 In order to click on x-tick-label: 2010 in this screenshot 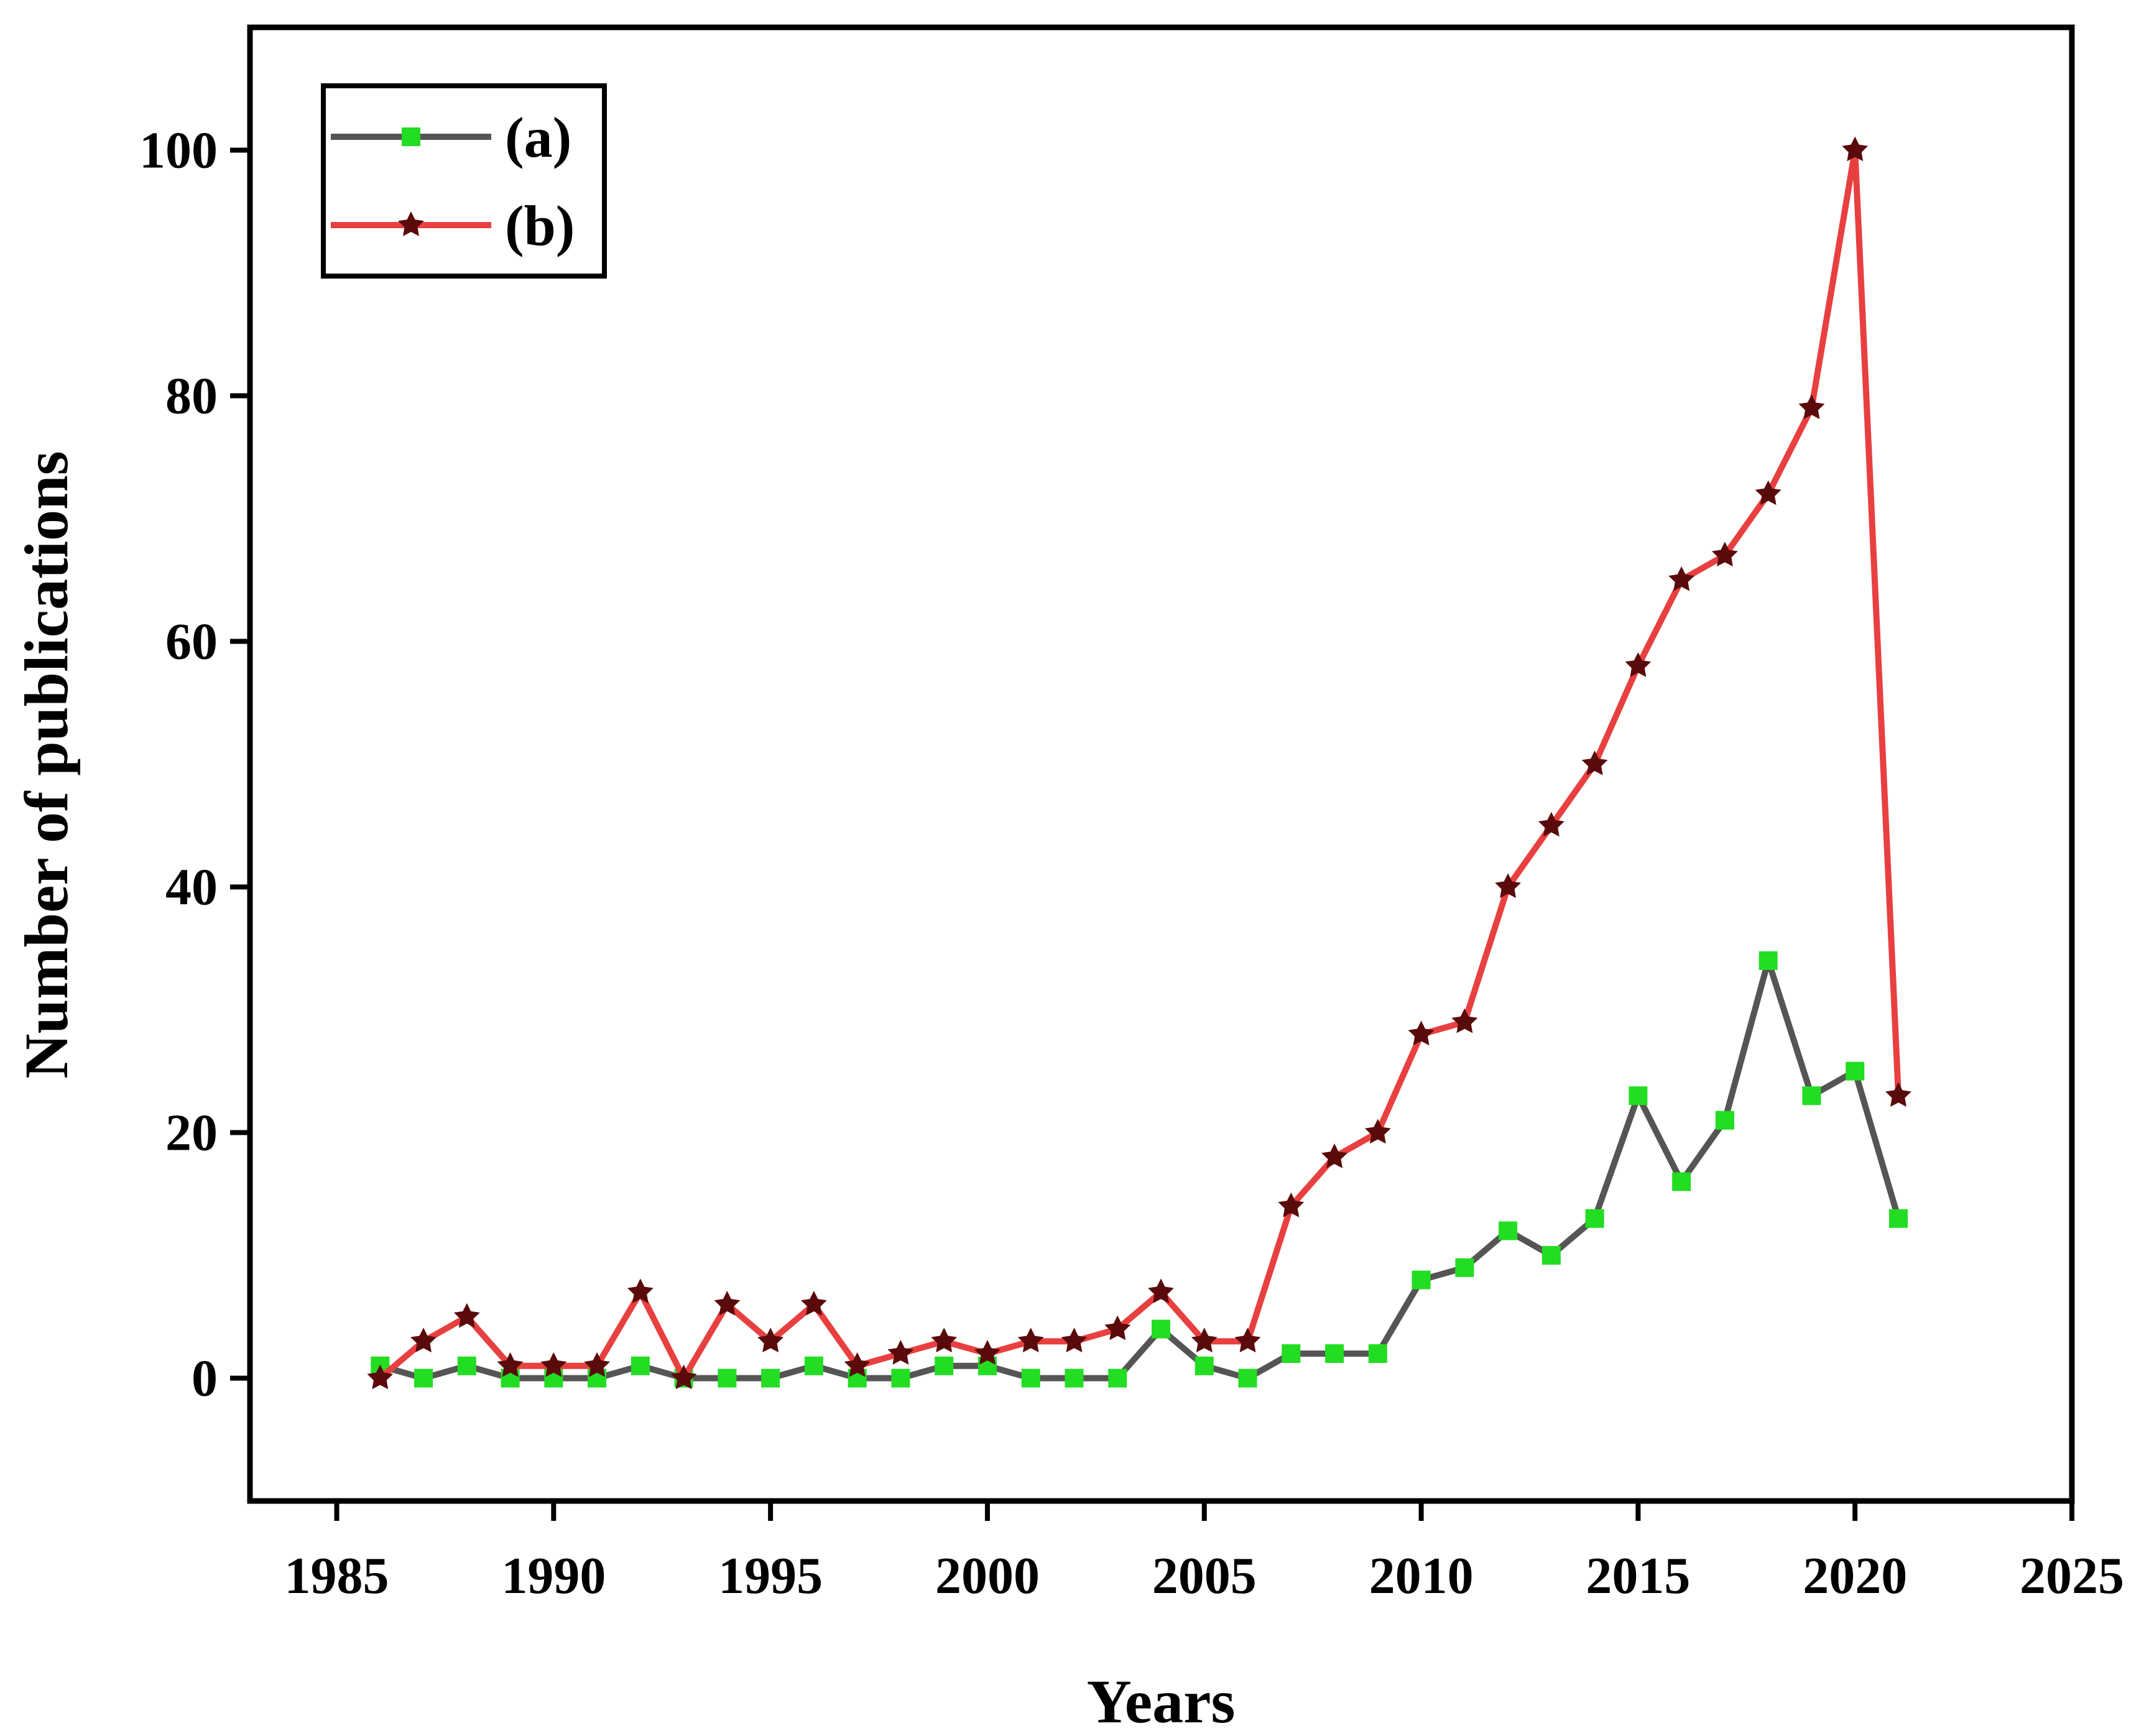, I will do `click(1421, 1576)`.